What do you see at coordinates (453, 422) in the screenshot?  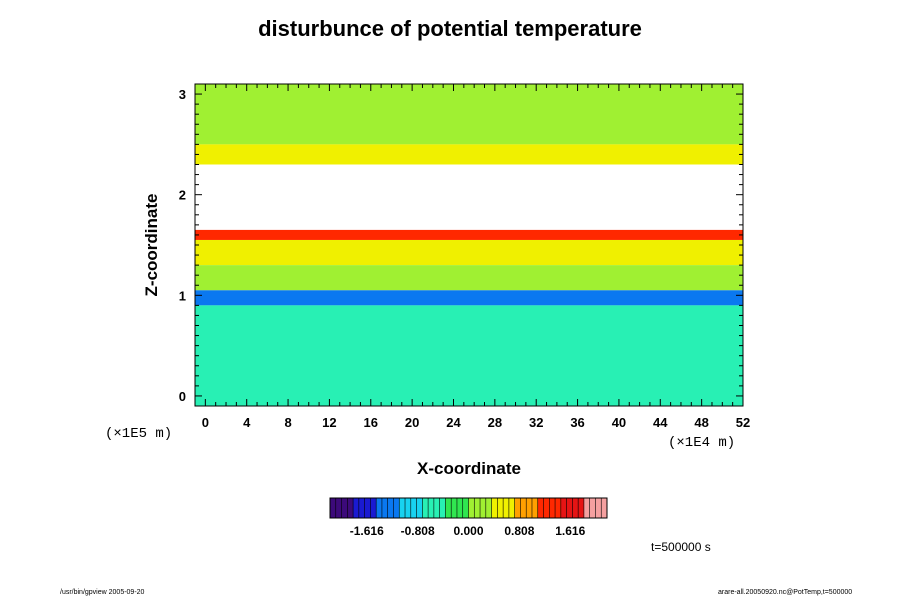 I see `x-tick-label: 24` at bounding box center [453, 422].